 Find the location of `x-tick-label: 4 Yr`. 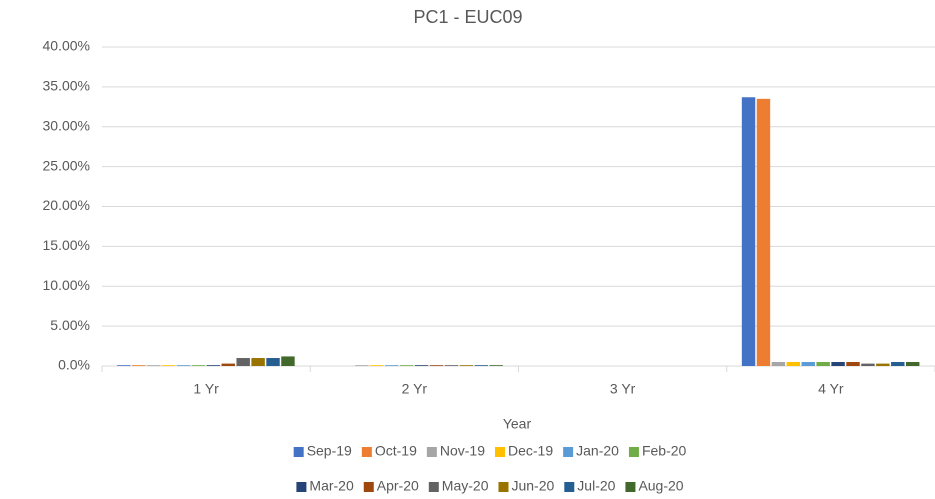

x-tick-label: 4 Yr is located at coordinates (831, 389).